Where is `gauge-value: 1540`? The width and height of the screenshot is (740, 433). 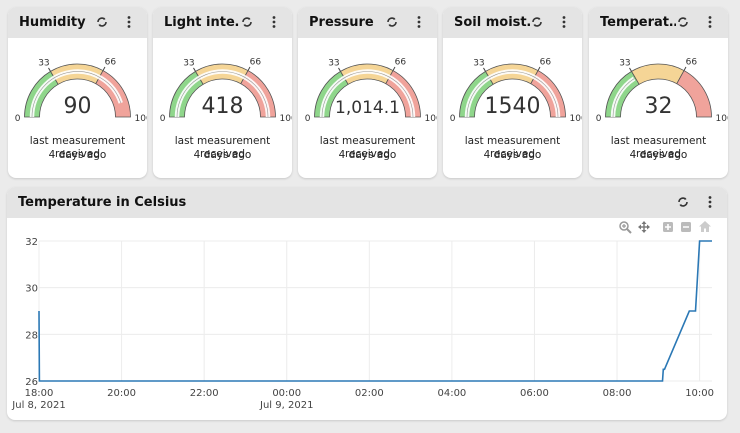 gauge-value: 1540 is located at coordinates (513, 106).